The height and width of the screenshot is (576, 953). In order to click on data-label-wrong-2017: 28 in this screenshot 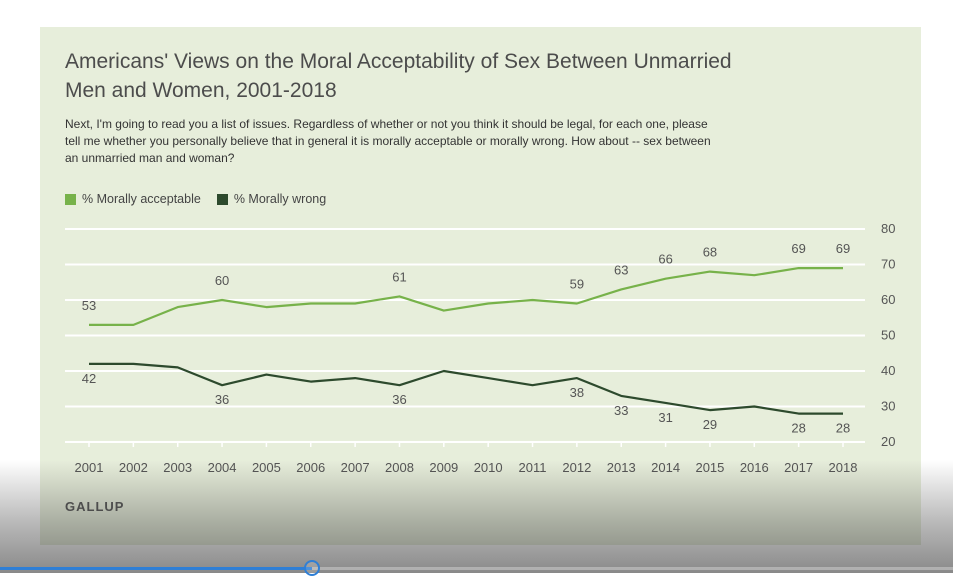, I will do `click(798, 428)`.